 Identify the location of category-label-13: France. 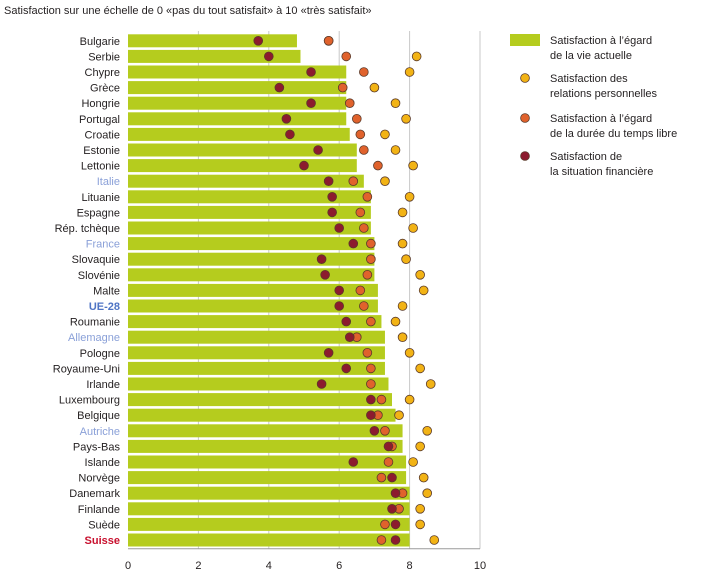
(103, 245).